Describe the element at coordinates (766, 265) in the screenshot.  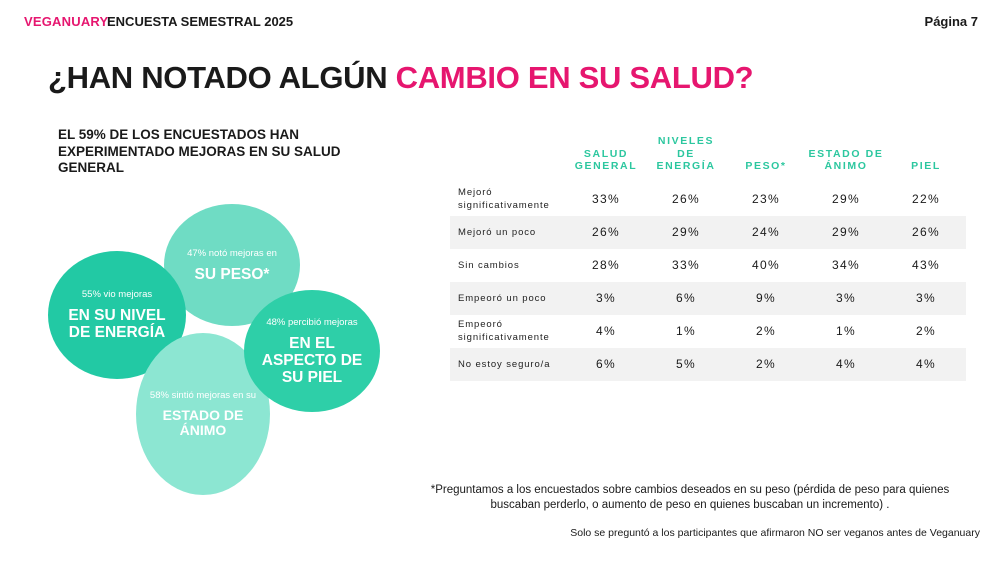
I see `table-cell: 40%` at that location.